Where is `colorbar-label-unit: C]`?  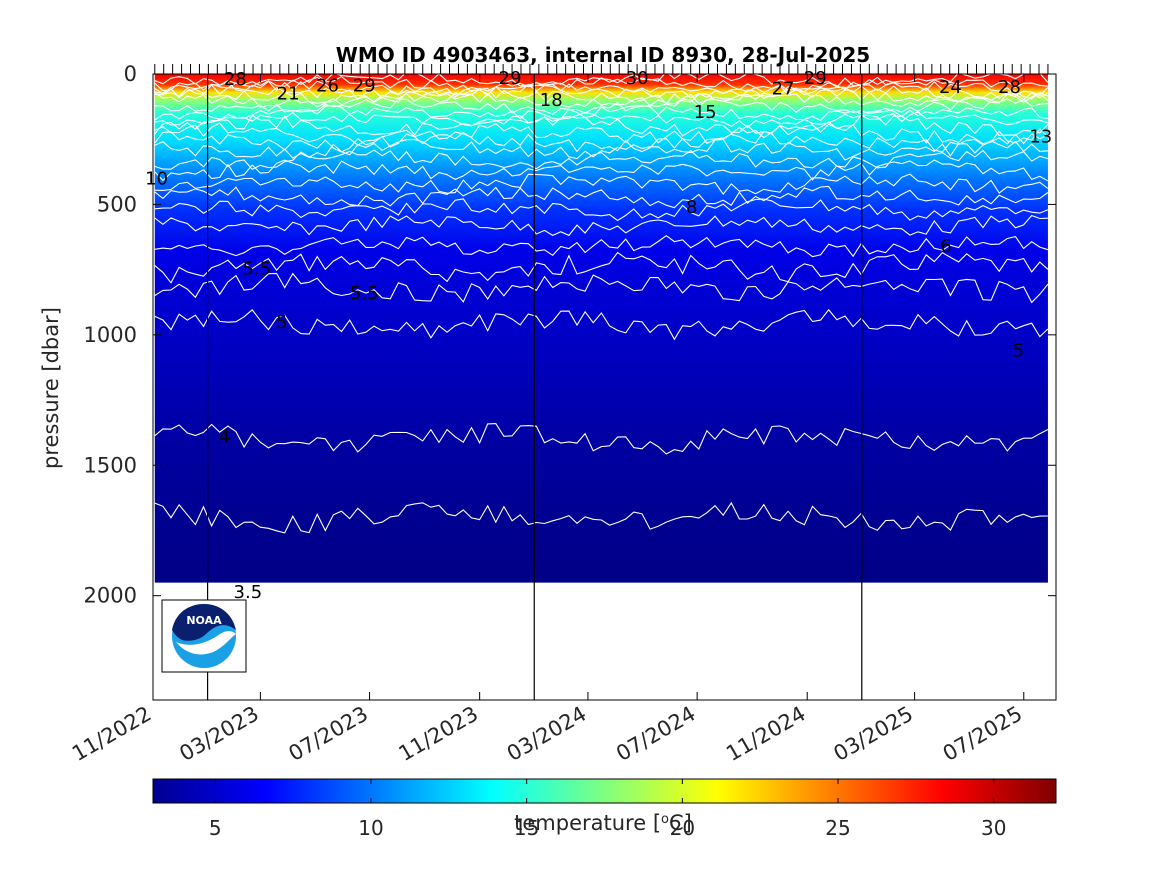
colorbar-label-unit: C] is located at coordinates (680, 823).